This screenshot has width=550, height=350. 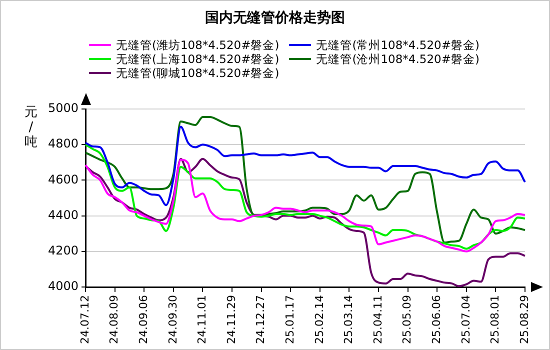 What do you see at coordinates (398, 45) in the screenshot?
I see `legend-label: 无缝管(常州108*4.520#磐金)` at bounding box center [398, 45].